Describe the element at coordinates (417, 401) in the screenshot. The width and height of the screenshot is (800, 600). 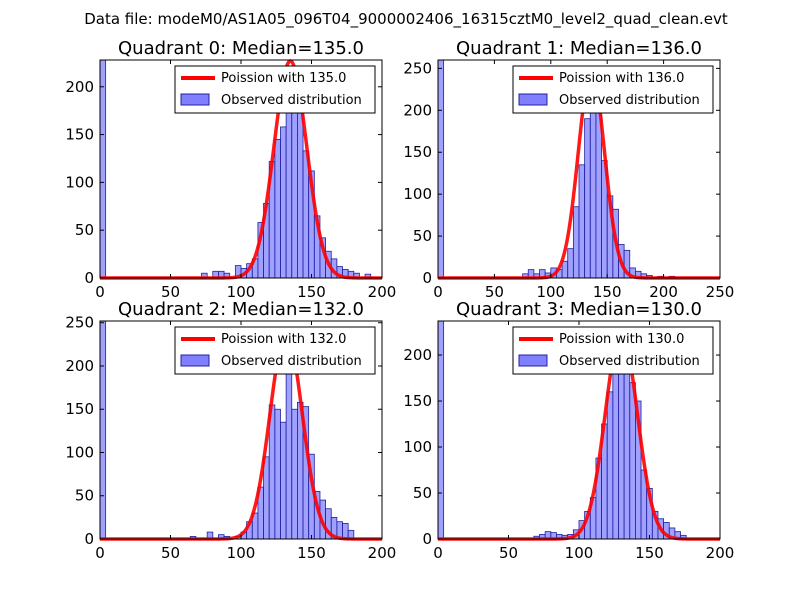
I see `q3-ytick-label-3: 150` at that location.